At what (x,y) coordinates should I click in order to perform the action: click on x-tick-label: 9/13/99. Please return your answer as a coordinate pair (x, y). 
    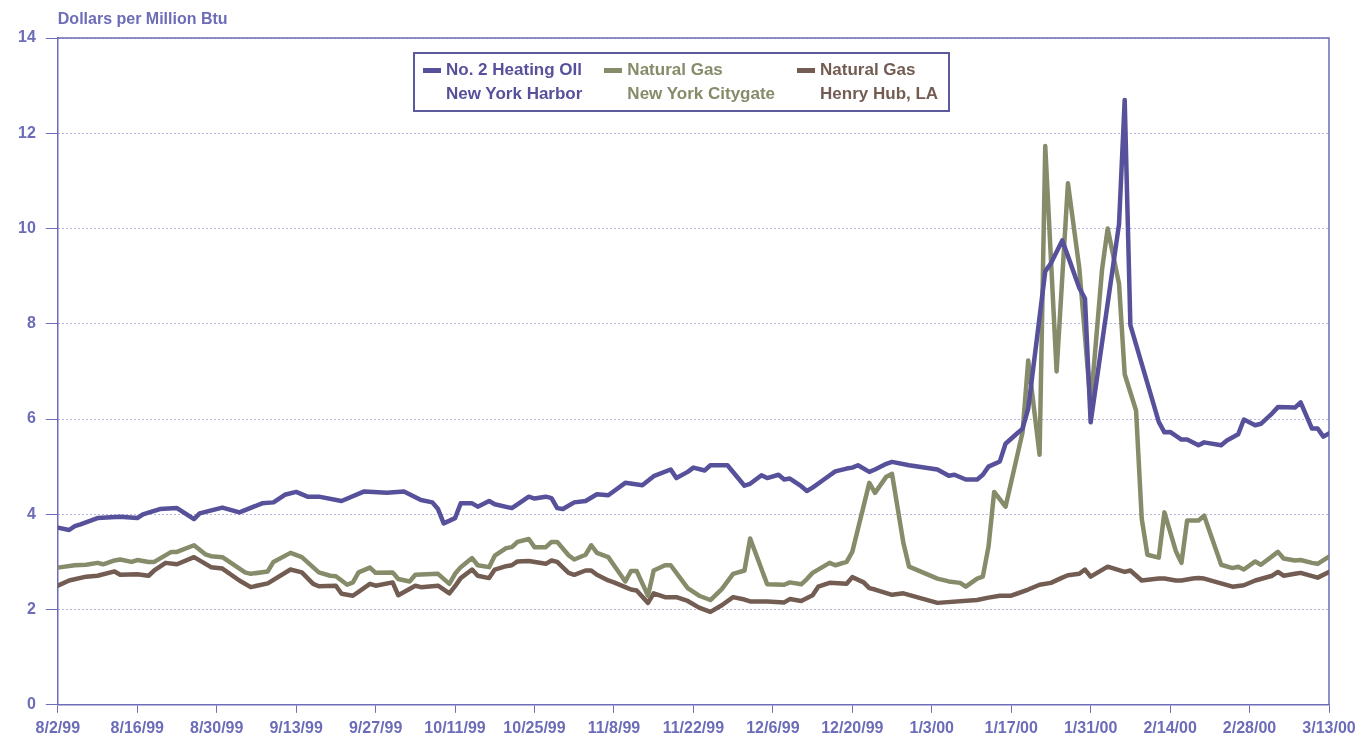
    Looking at the image, I should click on (296, 727).